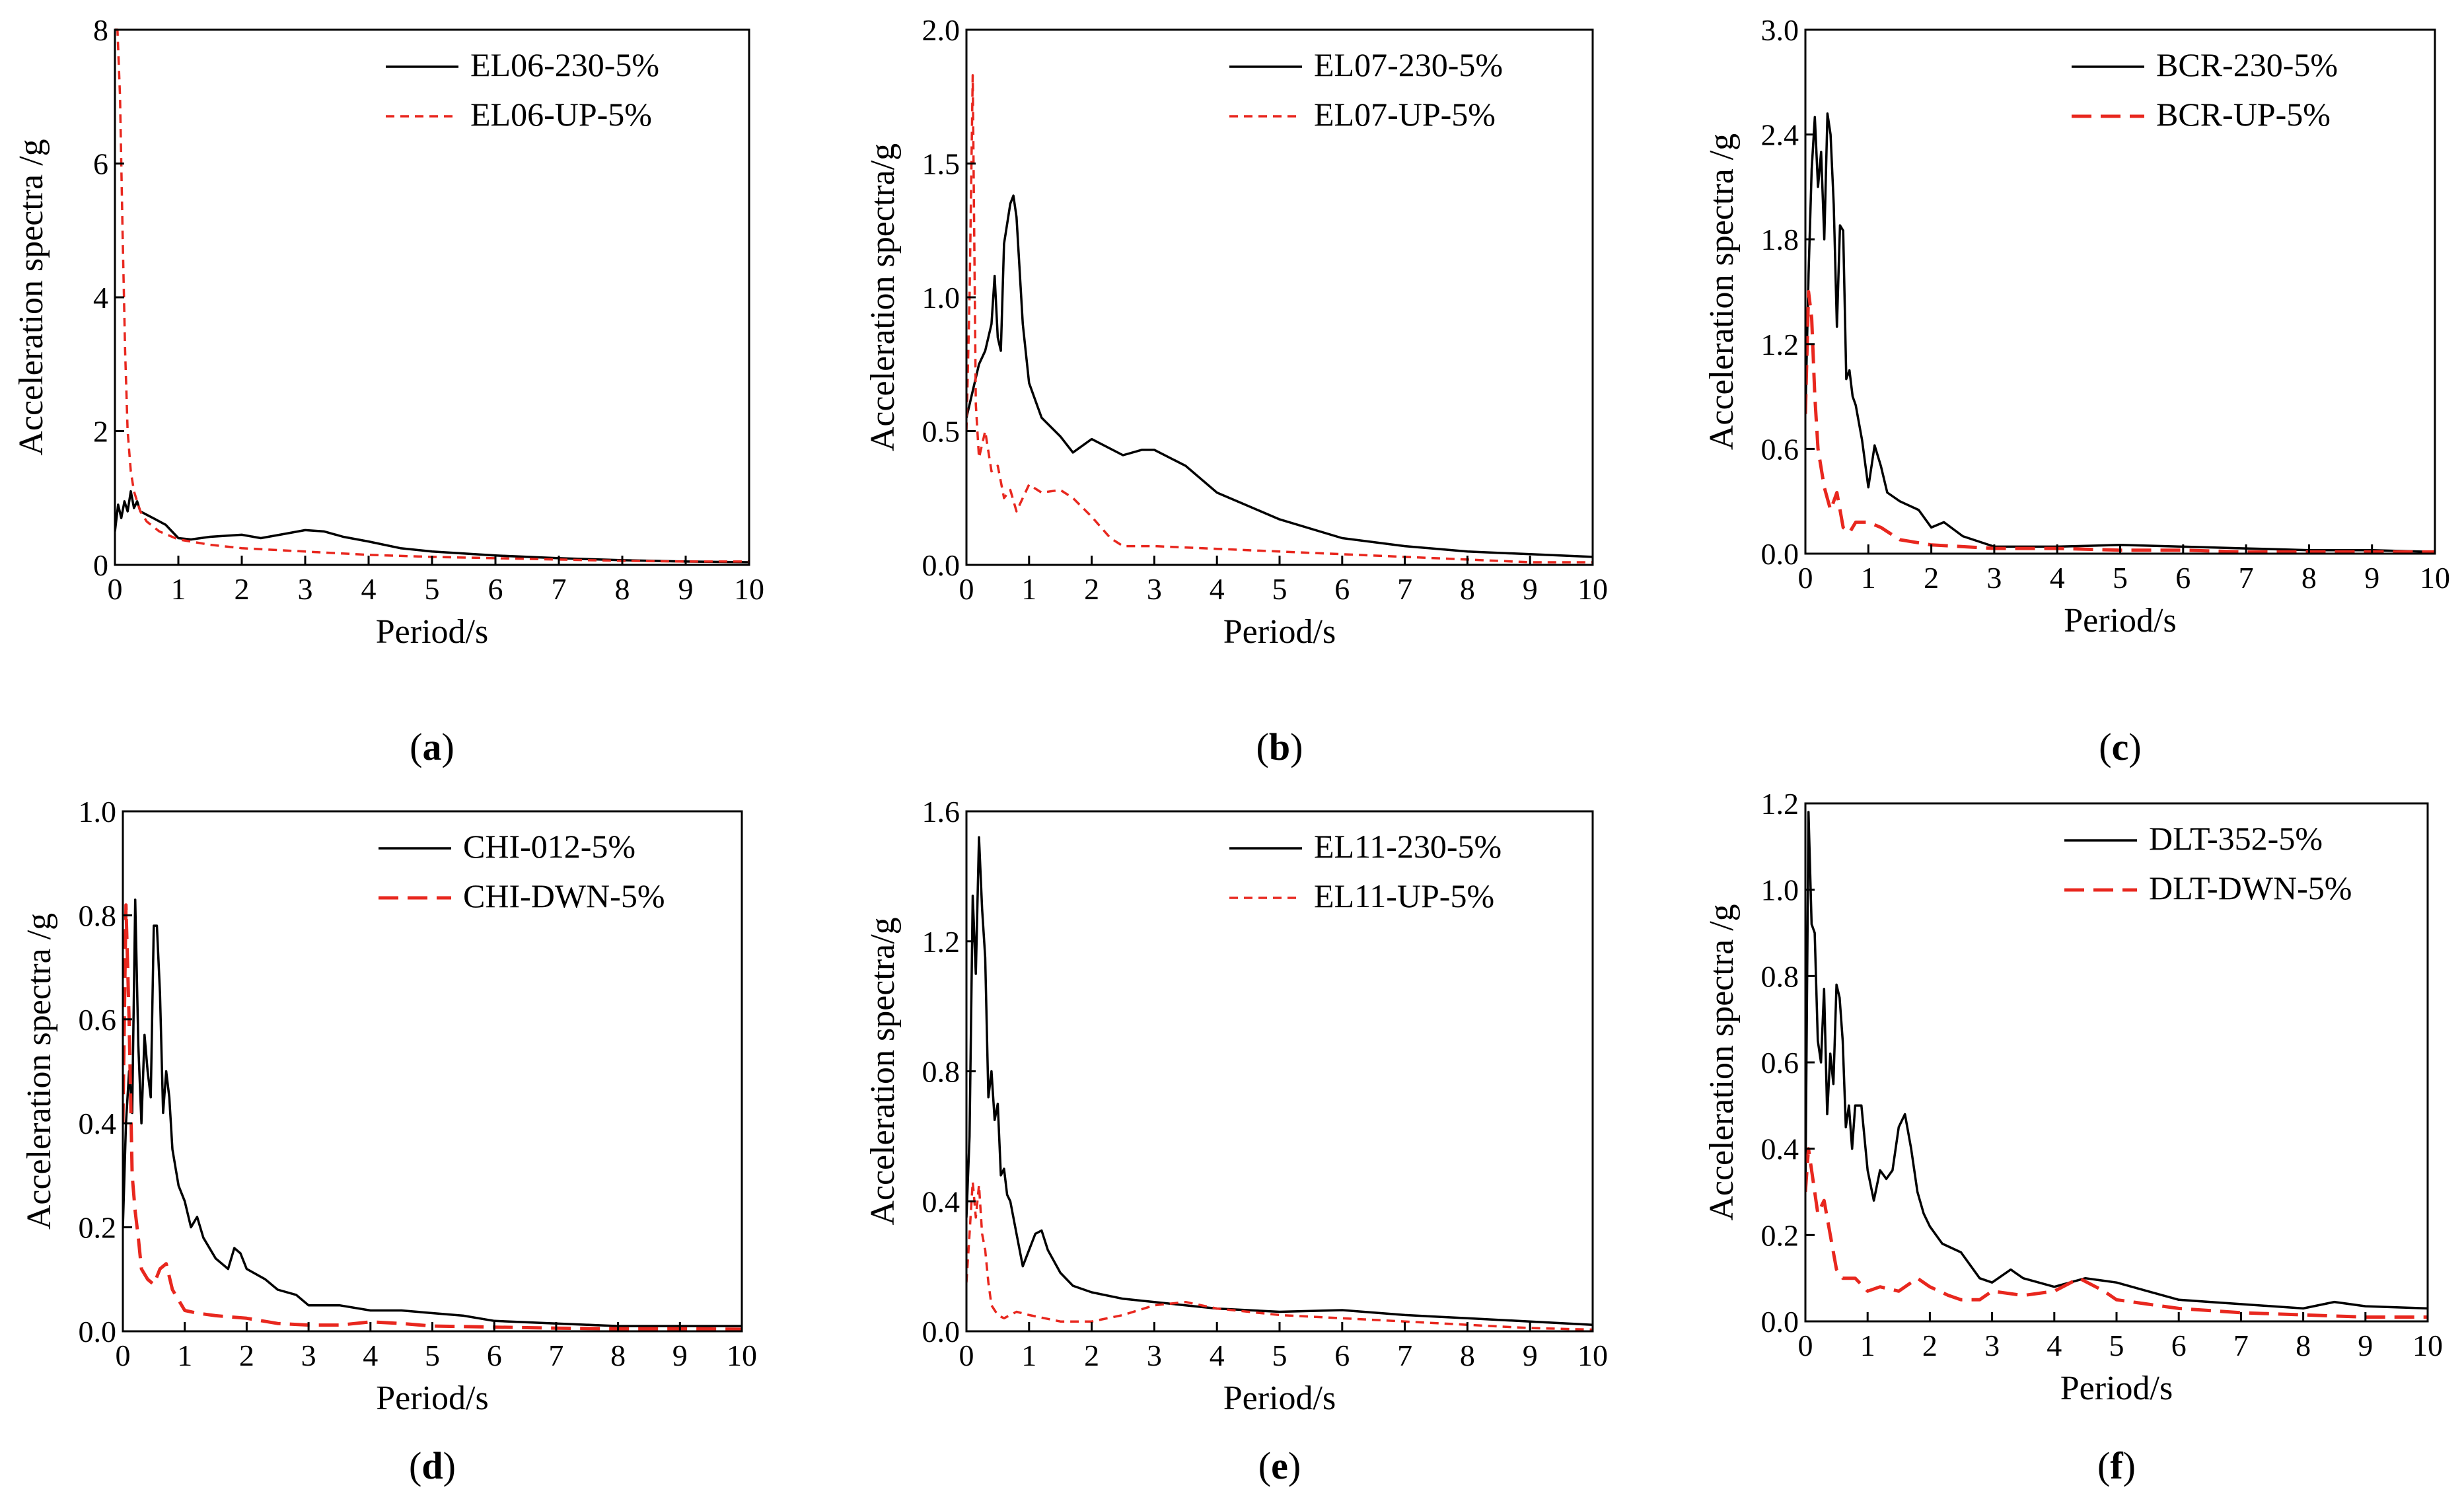  What do you see at coordinates (2179, 1345) in the screenshot?
I see `x-tick-label-f: 6` at bounding box center [2179, 1345].